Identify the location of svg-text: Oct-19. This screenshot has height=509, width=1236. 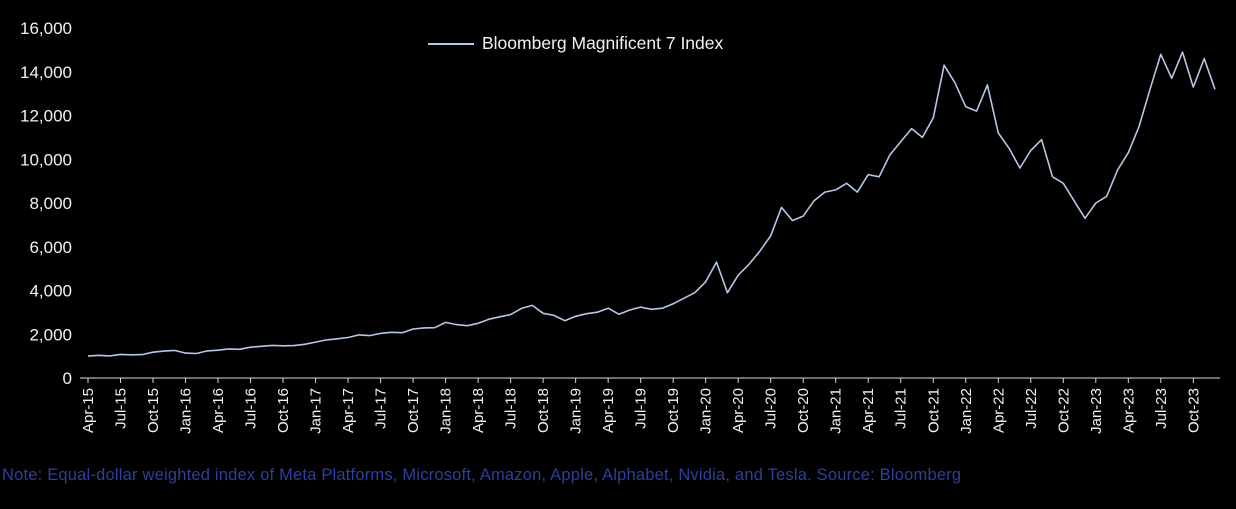
(673, 410).